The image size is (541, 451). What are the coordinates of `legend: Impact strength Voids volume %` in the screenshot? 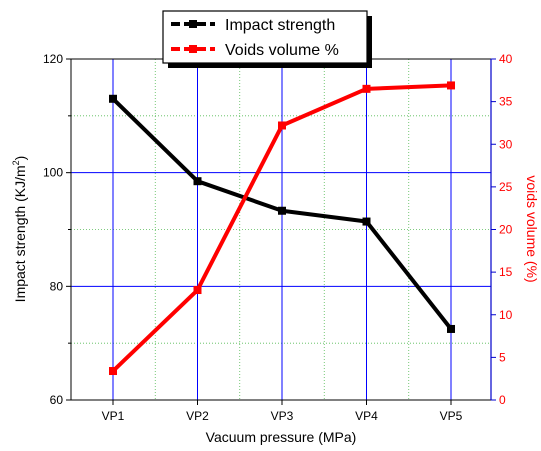 It's located at (267, 39).